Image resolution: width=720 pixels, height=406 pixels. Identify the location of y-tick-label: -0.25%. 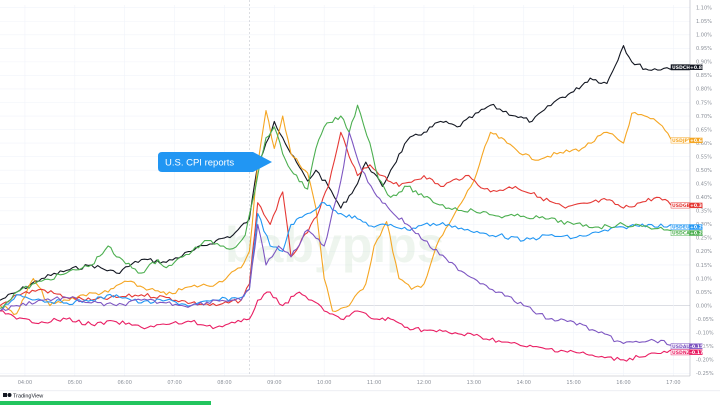
(705, 374).